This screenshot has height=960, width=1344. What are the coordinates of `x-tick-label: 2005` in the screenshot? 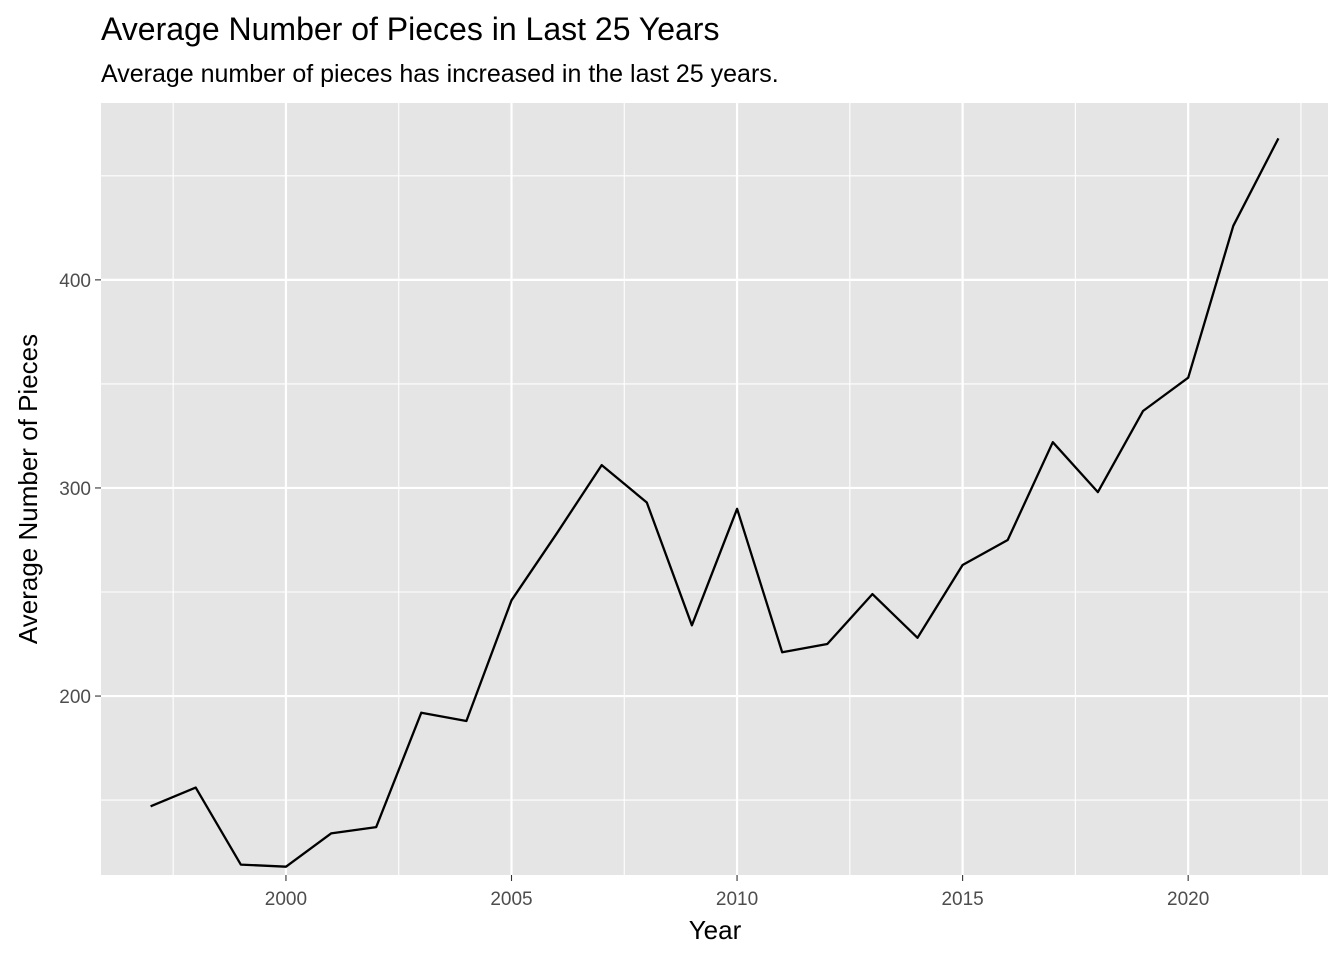 It's located at (511, 899).